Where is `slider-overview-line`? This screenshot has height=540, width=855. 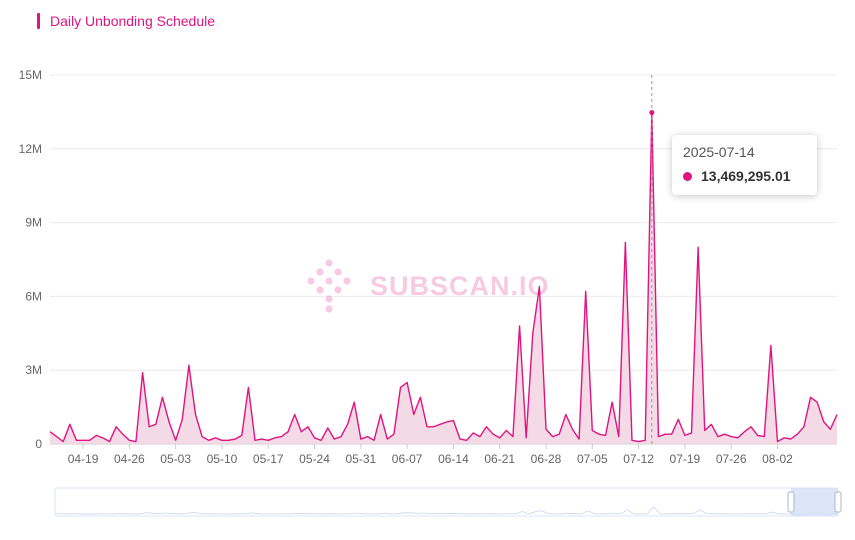 slider-overview-line is located at coordinates (446, 510).